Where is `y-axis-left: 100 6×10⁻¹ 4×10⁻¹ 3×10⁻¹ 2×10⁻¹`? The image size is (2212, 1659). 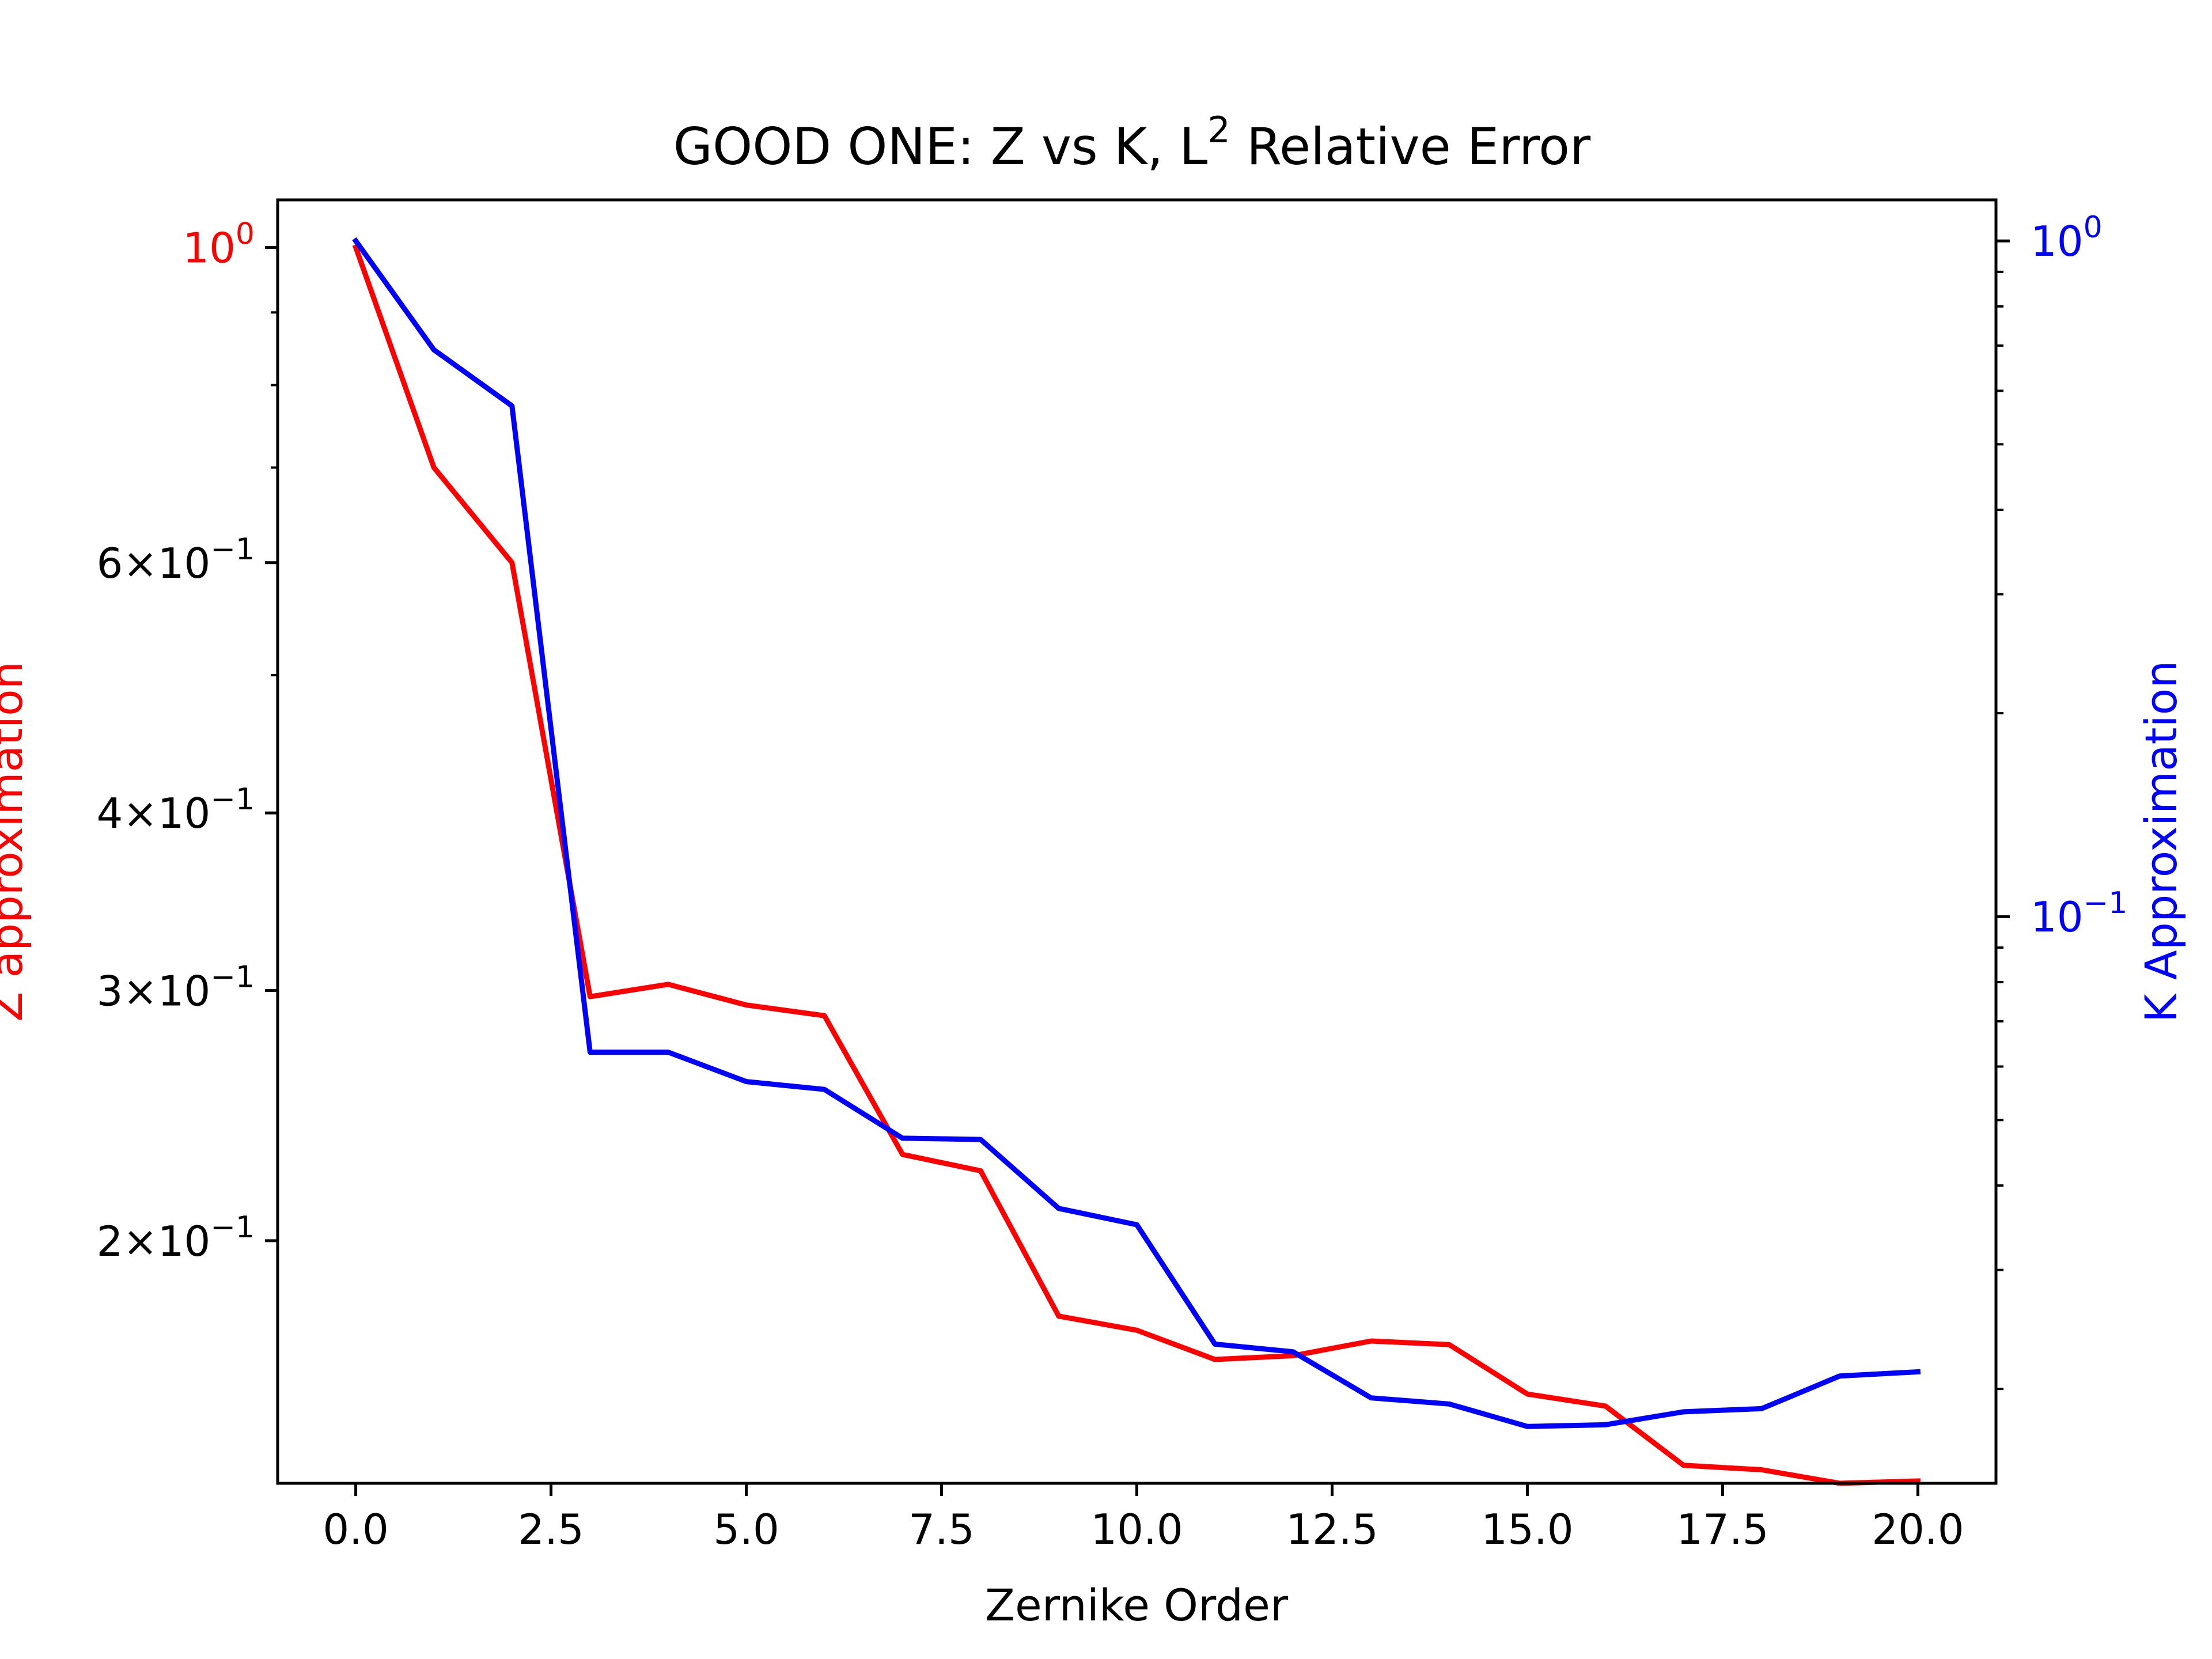
y-axis-left: 100 6×10⁻¹ 4×10⁻¹ 3×10⁻¹ 2×10⁻¹ is located at coordinates (187, 741).